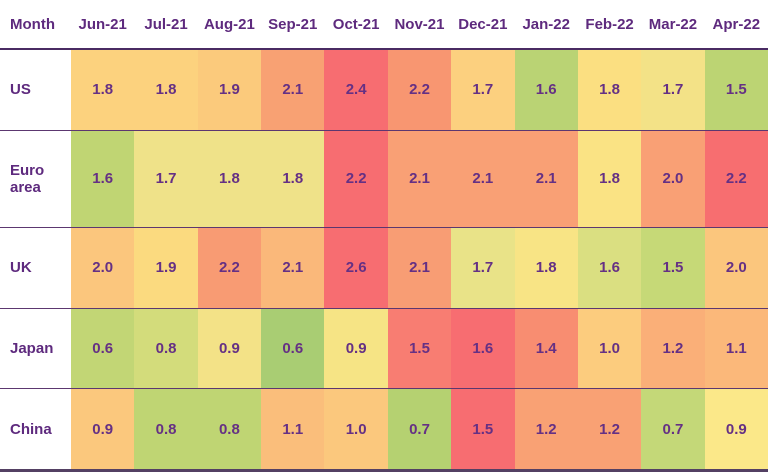  Describe the element at coordinates (736, 179) in the screenshot. I see `heatmap-cell-euro-apr-22: 2.2` at that location.